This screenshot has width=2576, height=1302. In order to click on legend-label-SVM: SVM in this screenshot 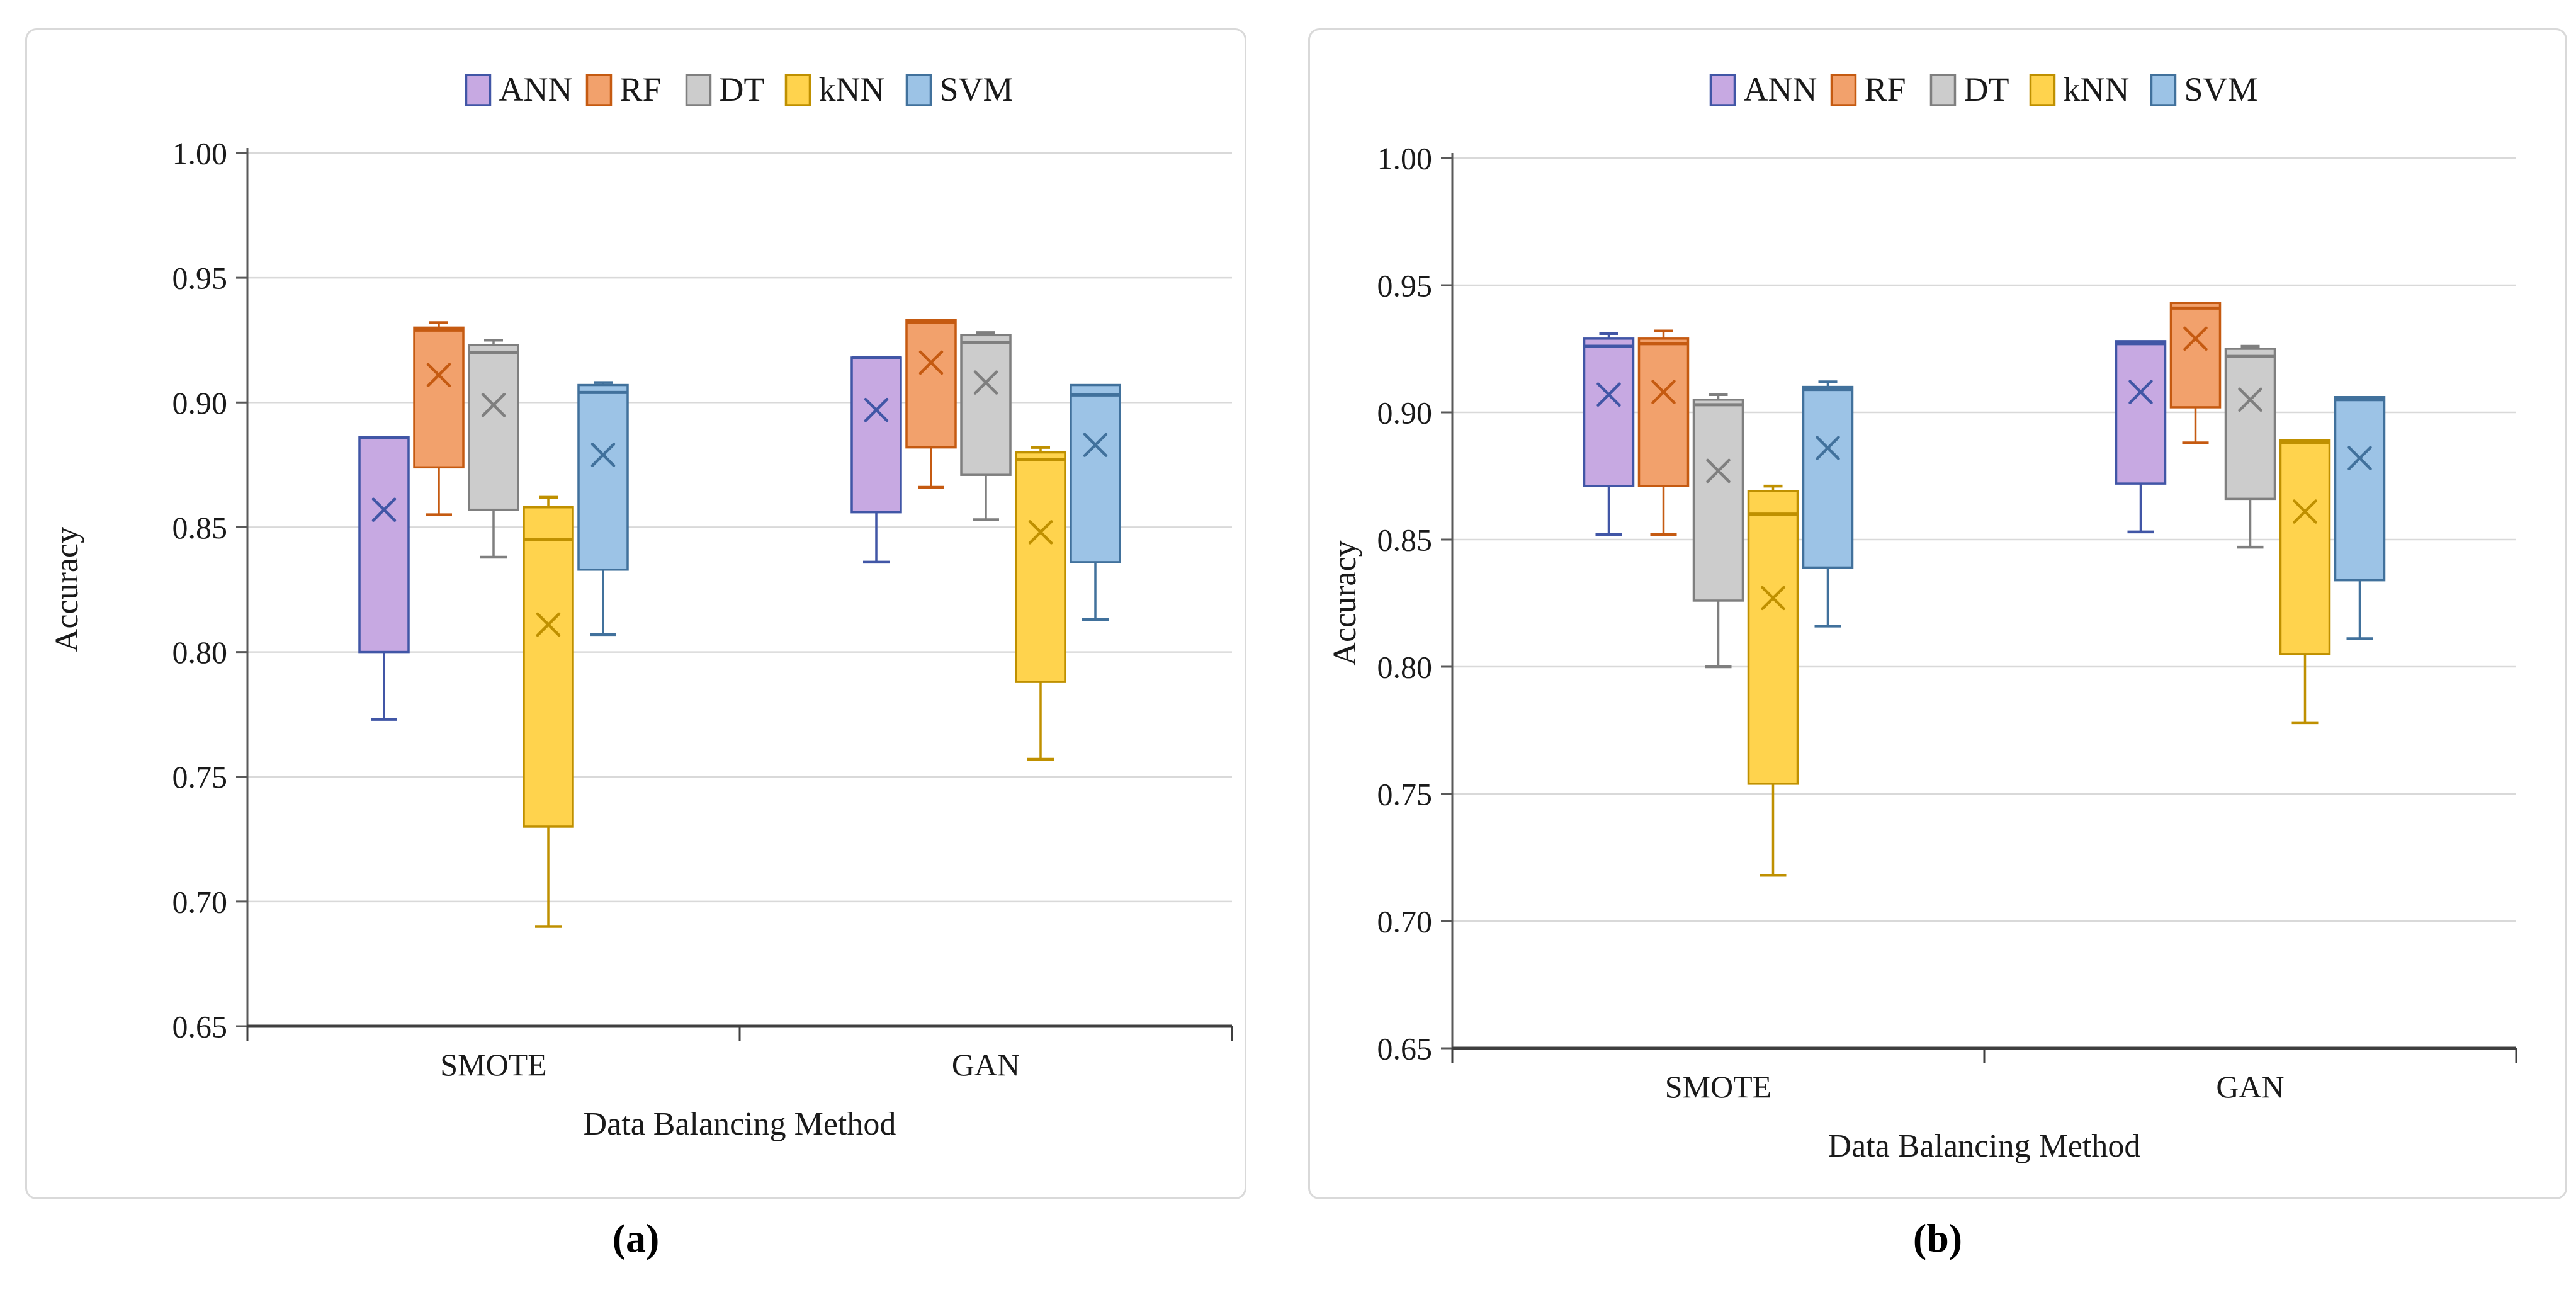, I will do `click(976, 89)`.